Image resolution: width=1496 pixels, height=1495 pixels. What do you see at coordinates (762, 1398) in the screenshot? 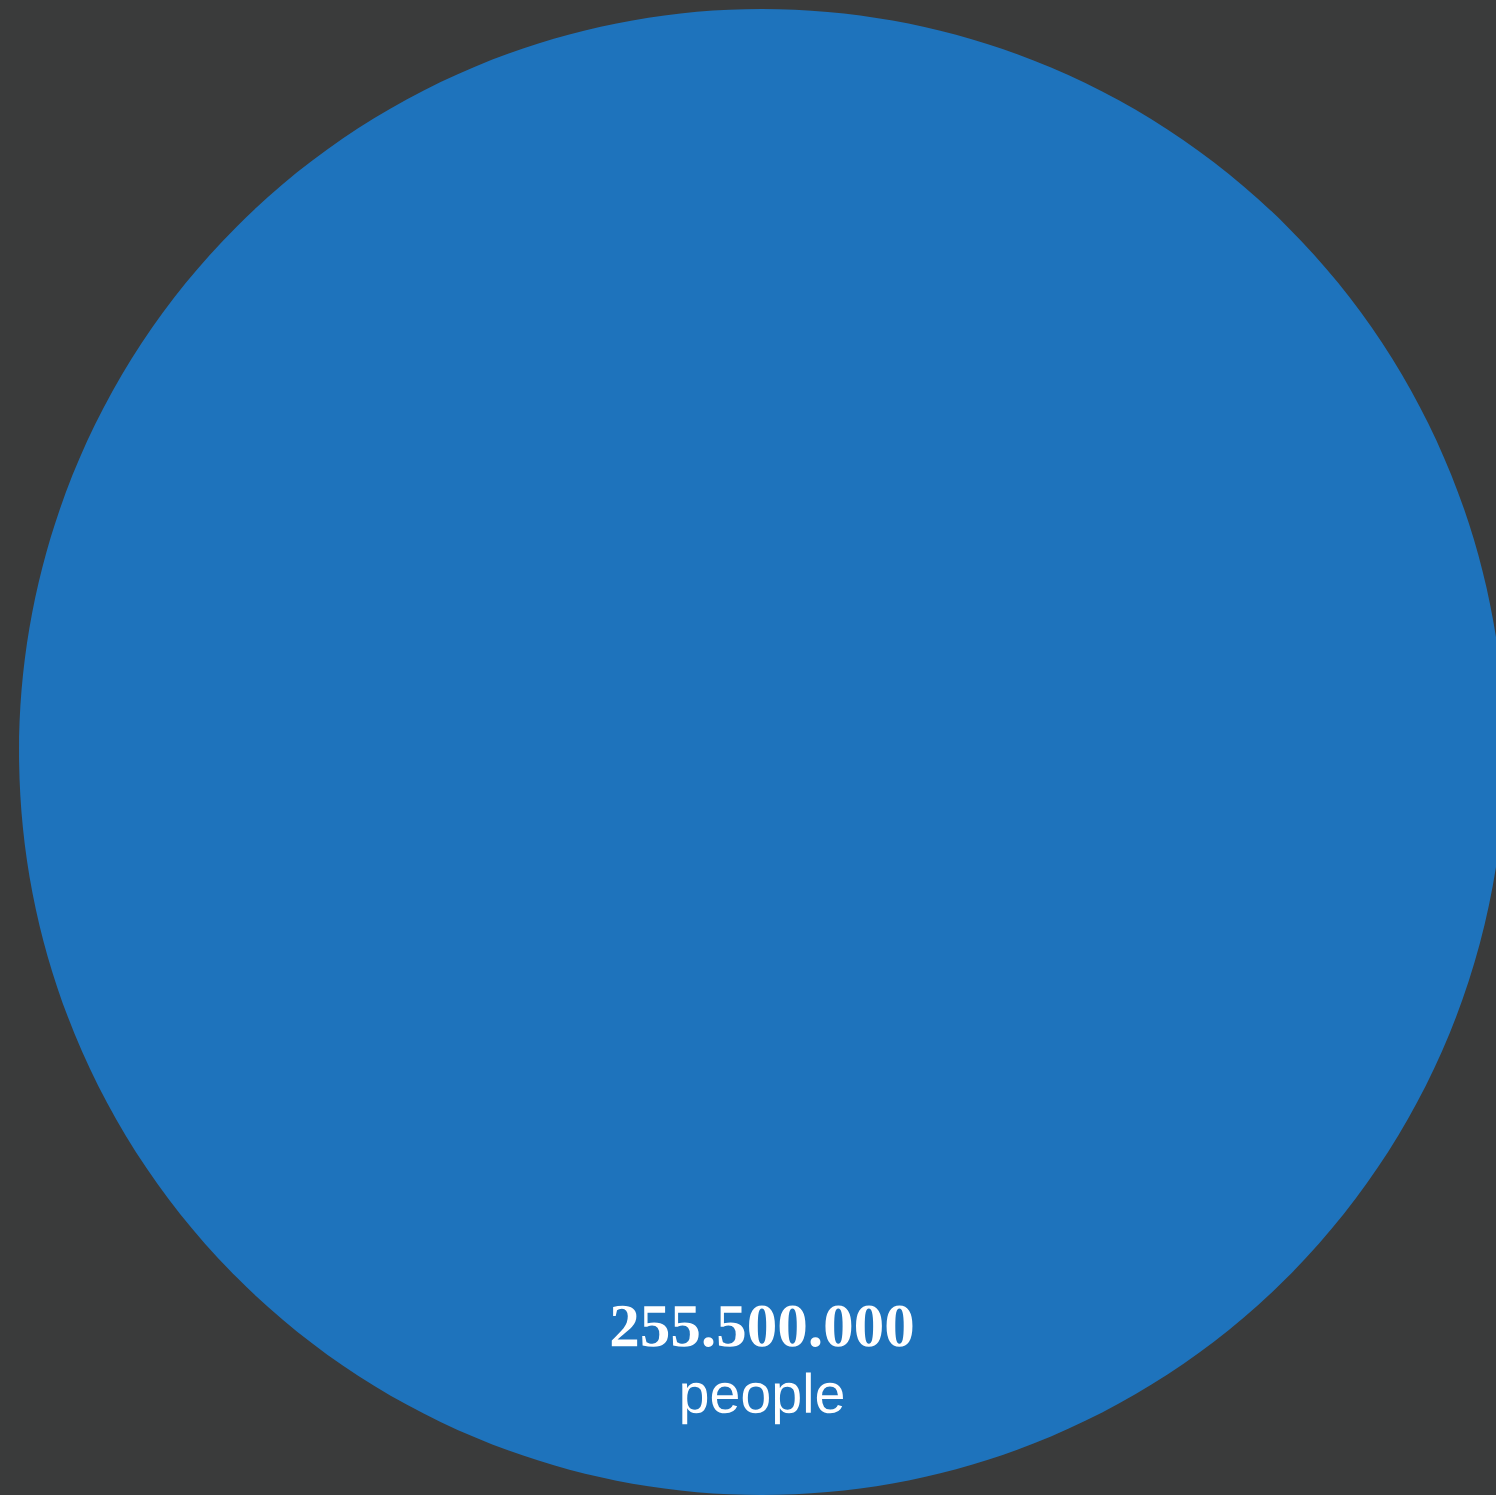
I see `text: people` at bounding box center [762, 1398].